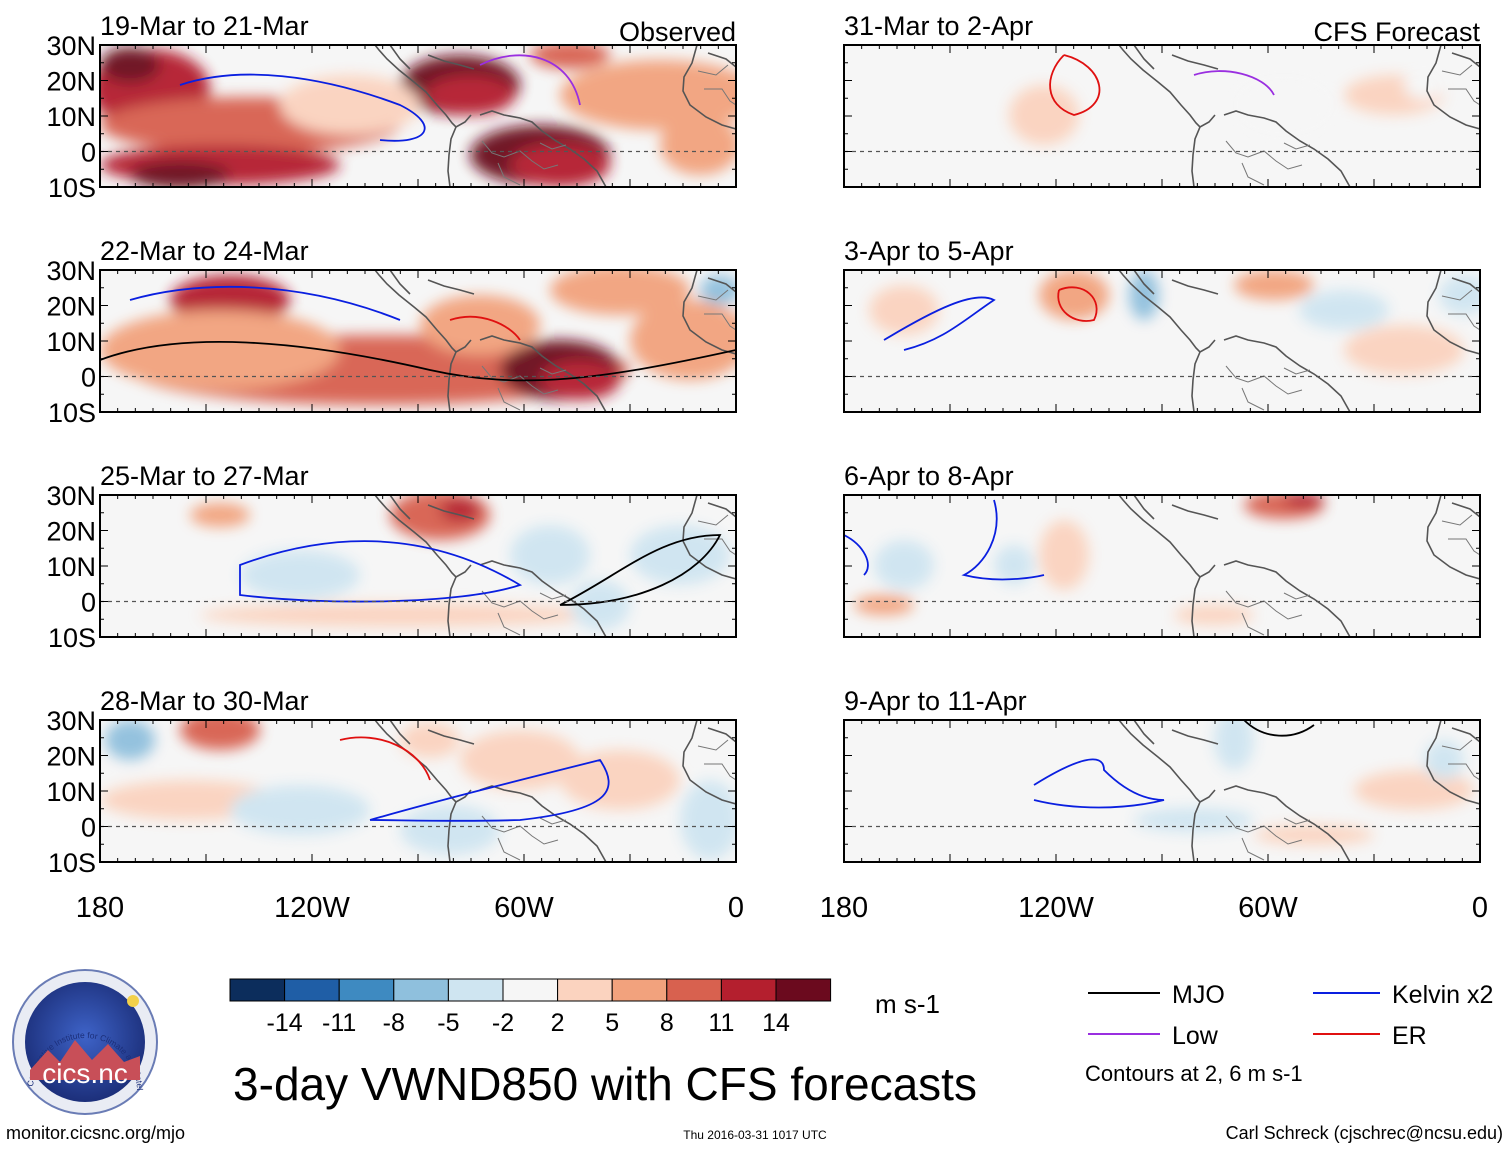 This screenshot has height=1149, width=1510. What do you see at coordinates (938, 26) in the screenshot?
I see `panel-date-range: 31-Mar to 2-Apr` at bounding box center [938, 26].